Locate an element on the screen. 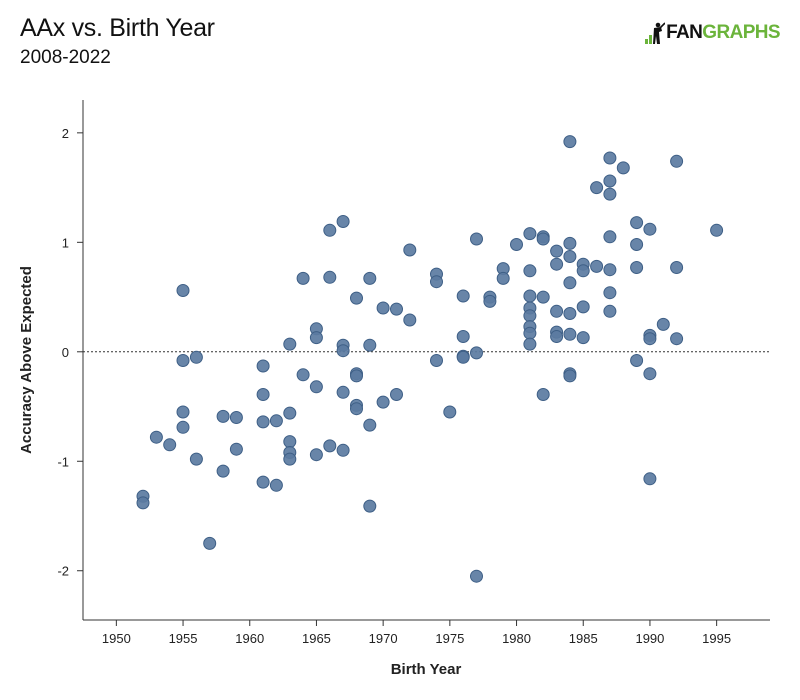  fangraphs-logo: FAN GRAPHS is located at coordinates (713, 33).